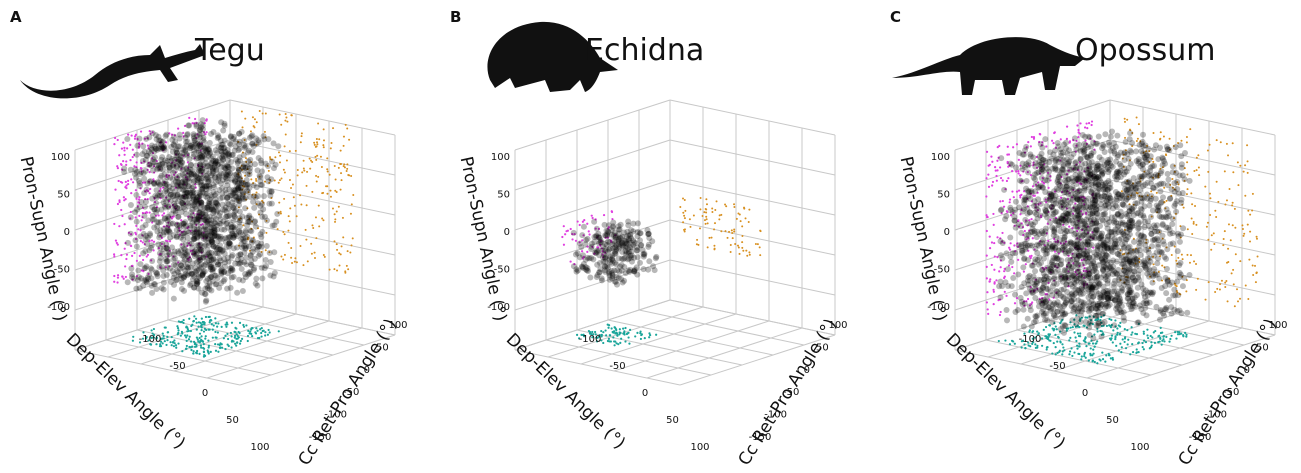 This screenshot has width=1301, height=473. I want to click on animal-silhouette, so click(988, 66).